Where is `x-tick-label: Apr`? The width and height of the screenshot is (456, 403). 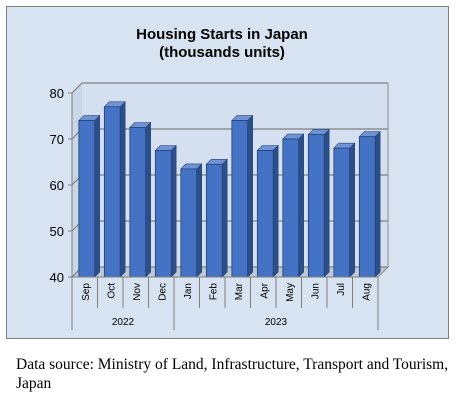
x-tick-label: Apr is located at coordinates (264, 290).